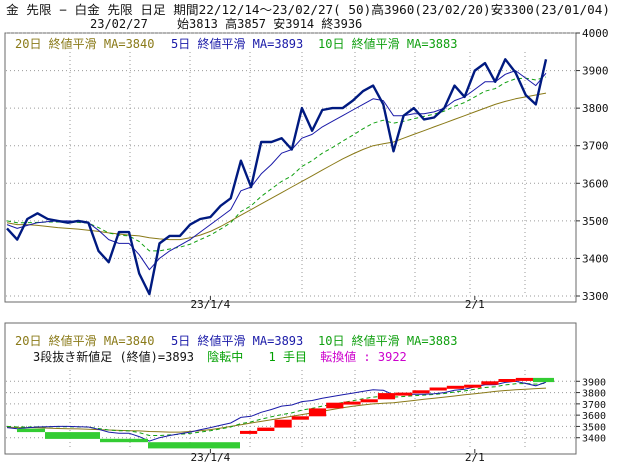  Describe the element at coordinates (338, 303) in the screenshot. I see `price-x-axis: 23/1/4 2/1` at that location.